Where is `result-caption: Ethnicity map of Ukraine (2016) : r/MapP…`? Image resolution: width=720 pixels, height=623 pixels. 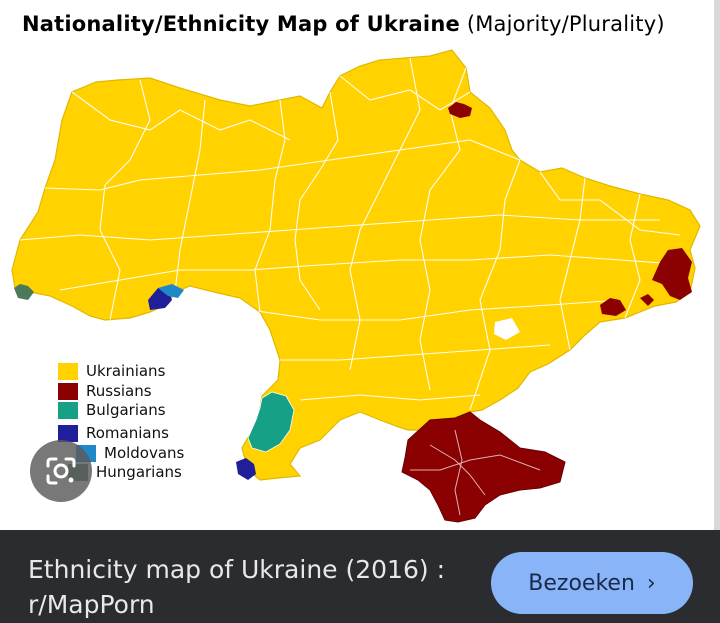
result-caption: Ethnicity map of Ukraine (2016) : r/MapP… is located at coordinates (236, 587).